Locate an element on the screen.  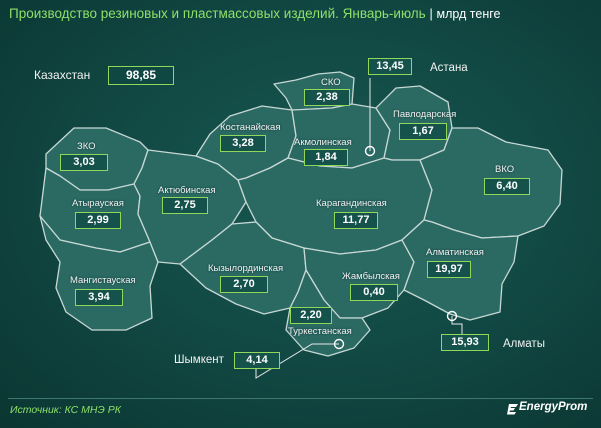
region-sko-name: СКО is located at coordinates (331, 82).